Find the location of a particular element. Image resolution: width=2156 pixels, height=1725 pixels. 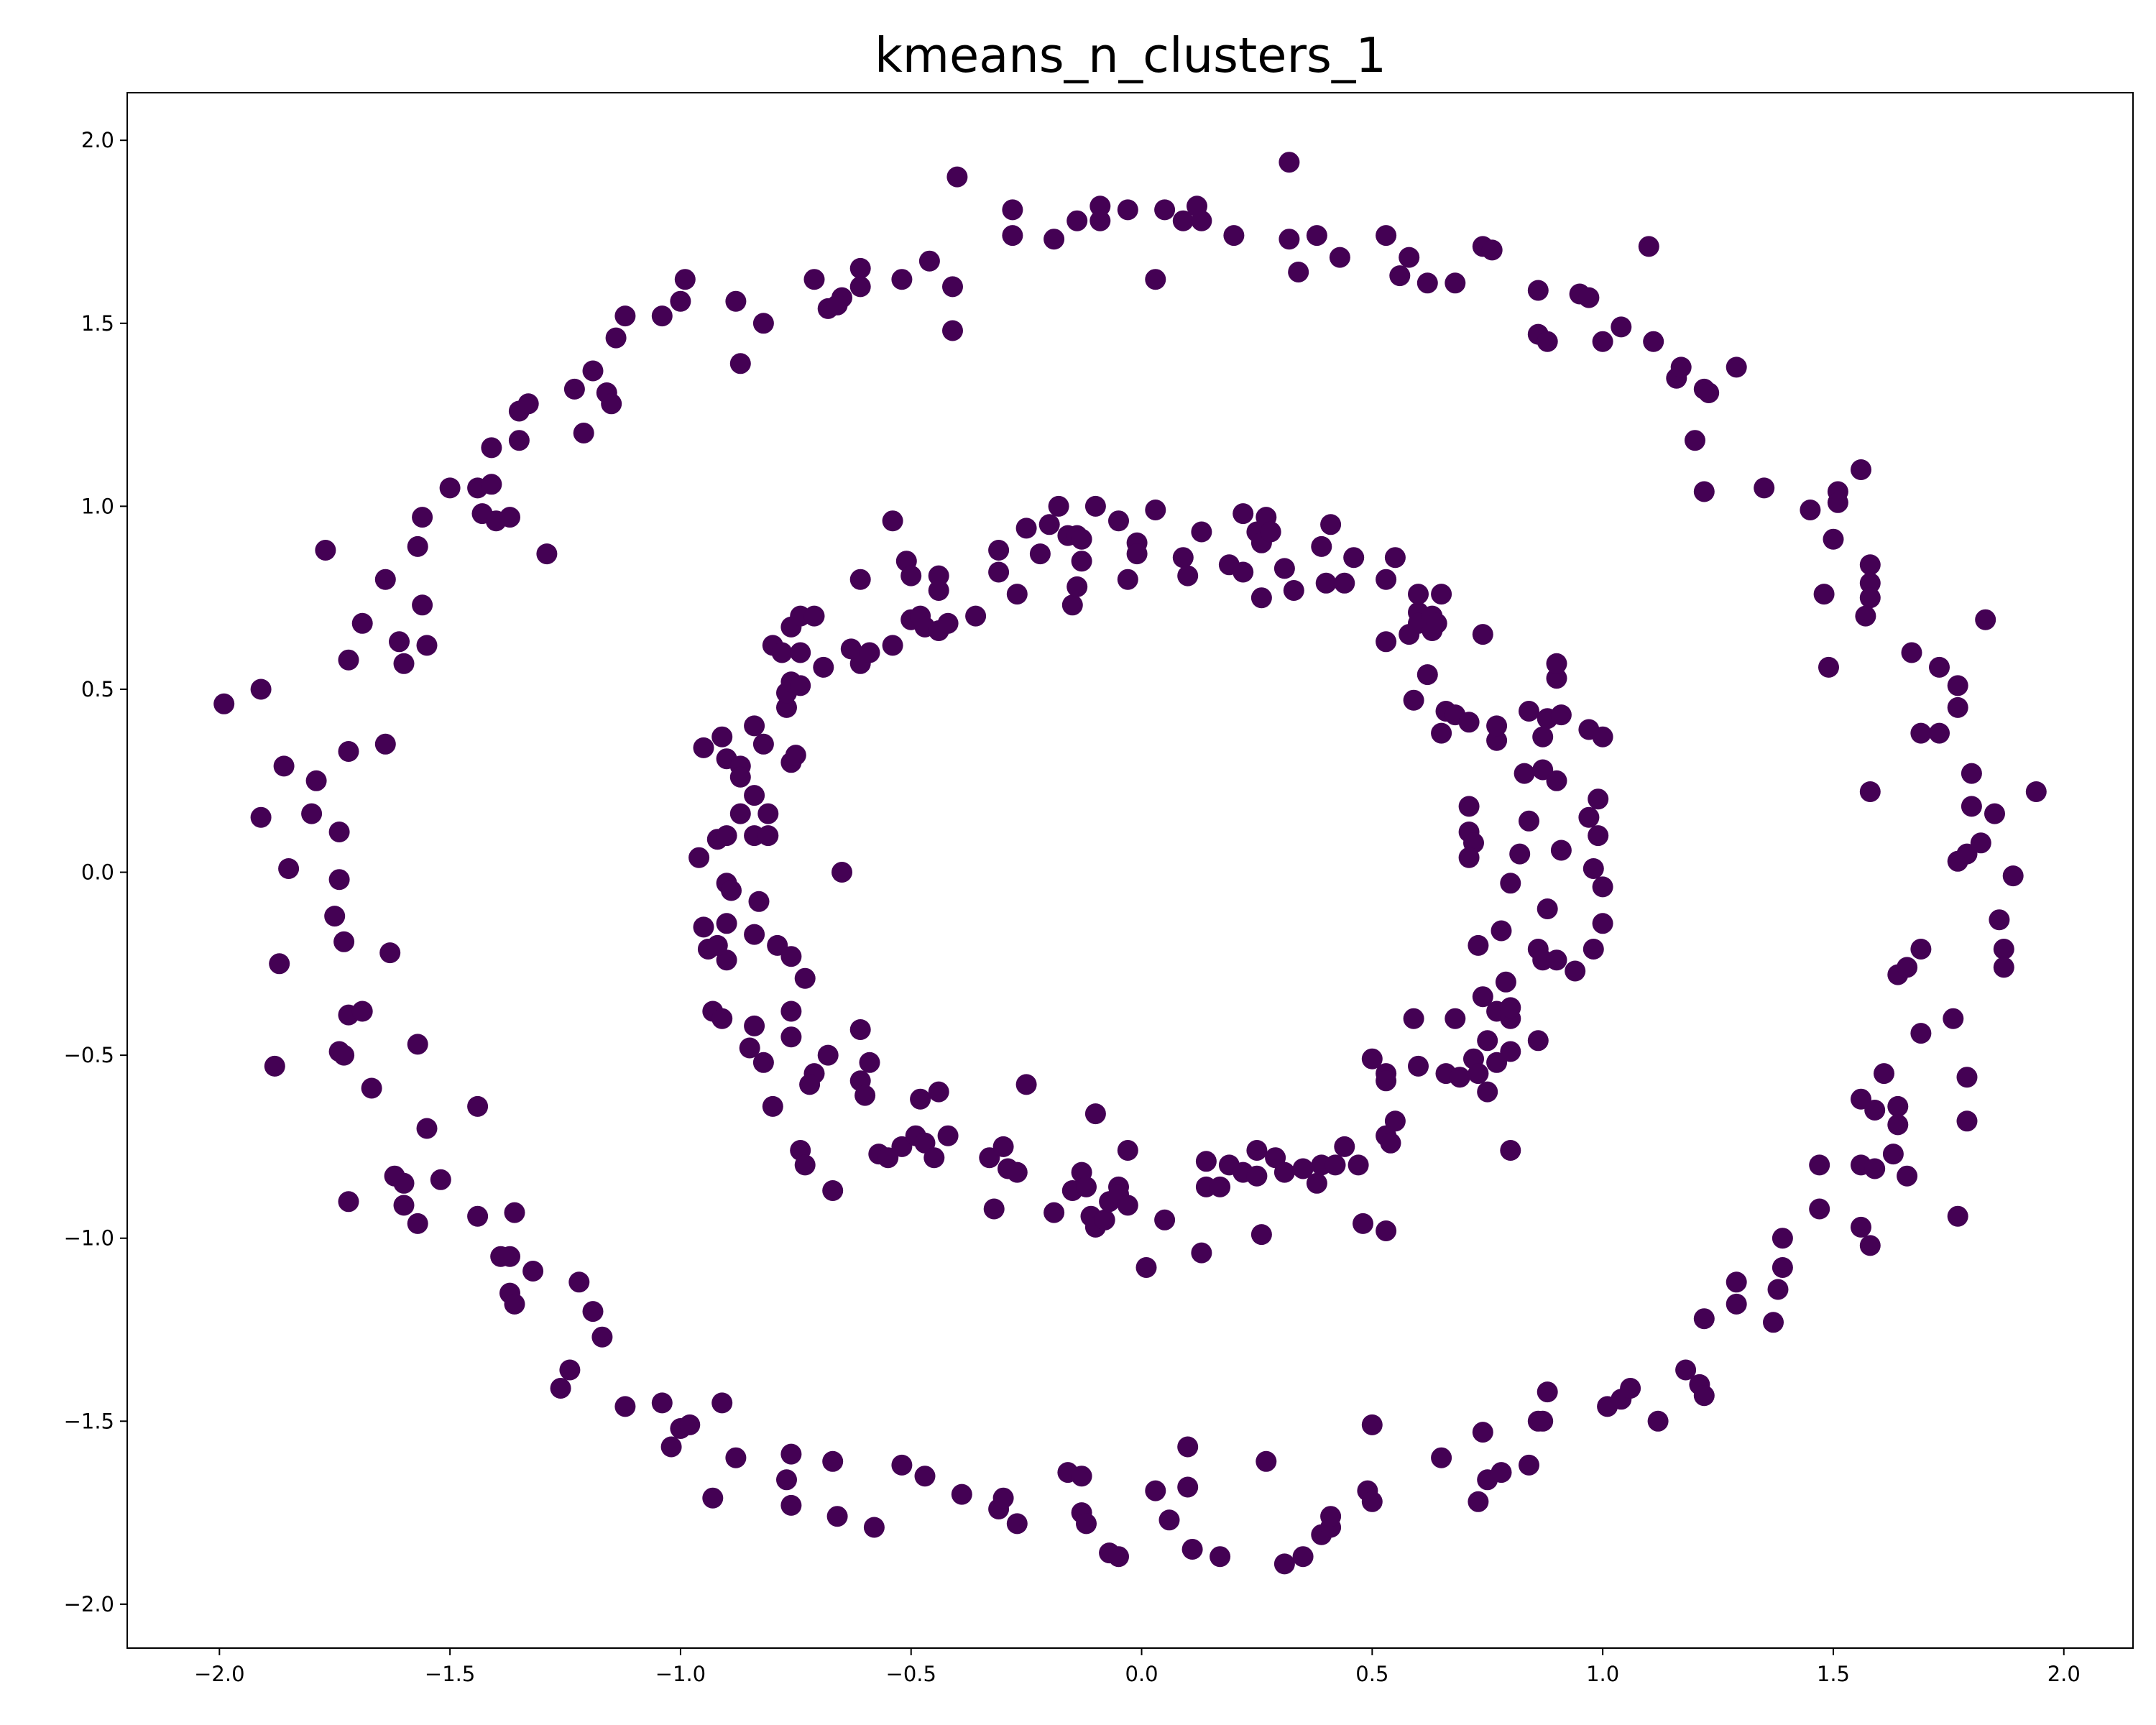

y-tick-label: 0.0 is located at coordinates (98, 872).